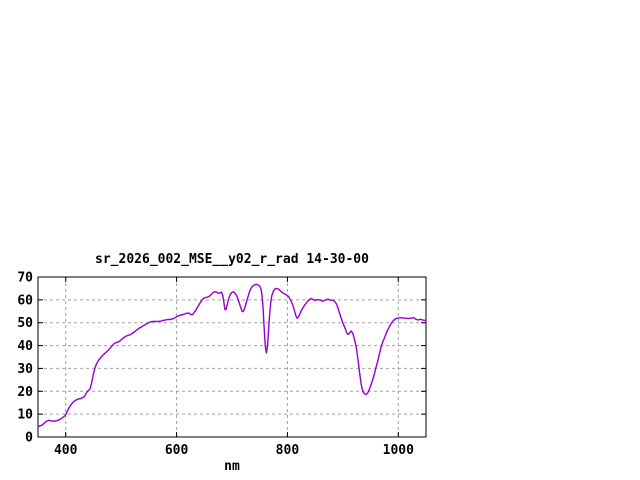 The height and width of the screenshot is (480, 640). I want to click on y-tick-label: 60, so click(25, 300).